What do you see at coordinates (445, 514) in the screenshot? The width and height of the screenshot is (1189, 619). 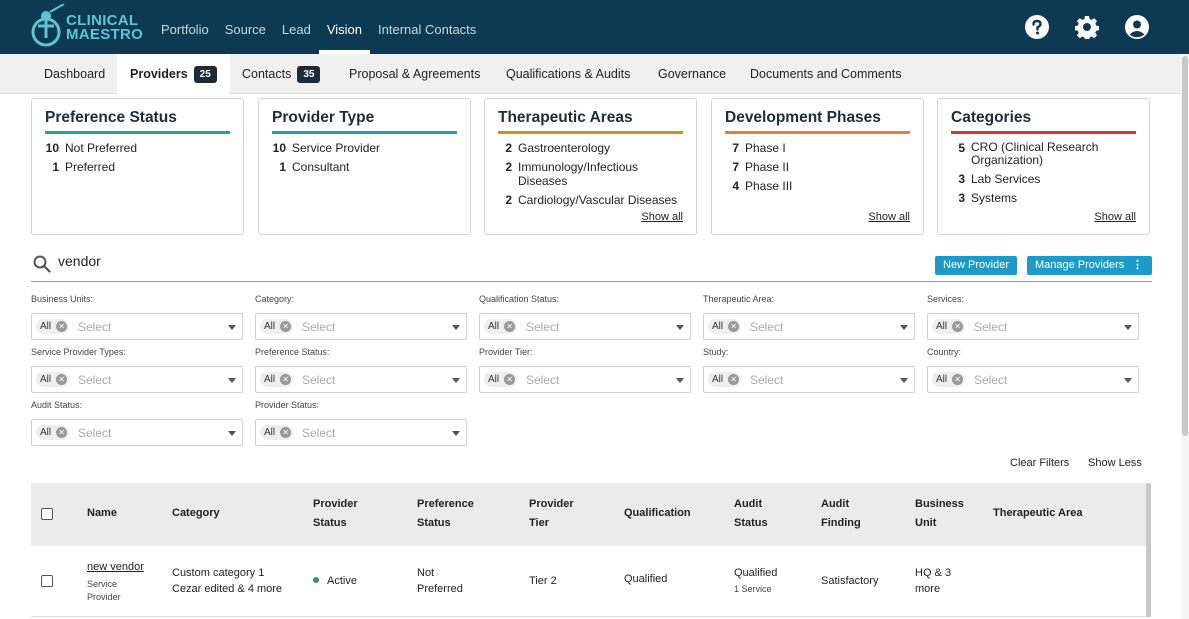 I see `column-header-preference-status: Preference Status` at bounding box center [445, 514].